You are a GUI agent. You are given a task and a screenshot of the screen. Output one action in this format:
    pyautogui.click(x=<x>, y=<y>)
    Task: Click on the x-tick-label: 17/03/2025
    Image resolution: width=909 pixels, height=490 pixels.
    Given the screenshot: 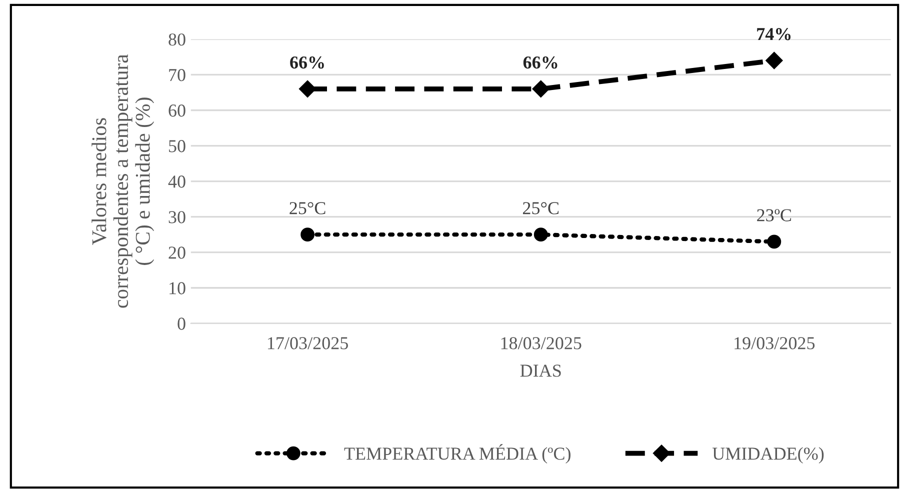 What is the action you would take?
    pyautogui.click(x=308, y=343)
    